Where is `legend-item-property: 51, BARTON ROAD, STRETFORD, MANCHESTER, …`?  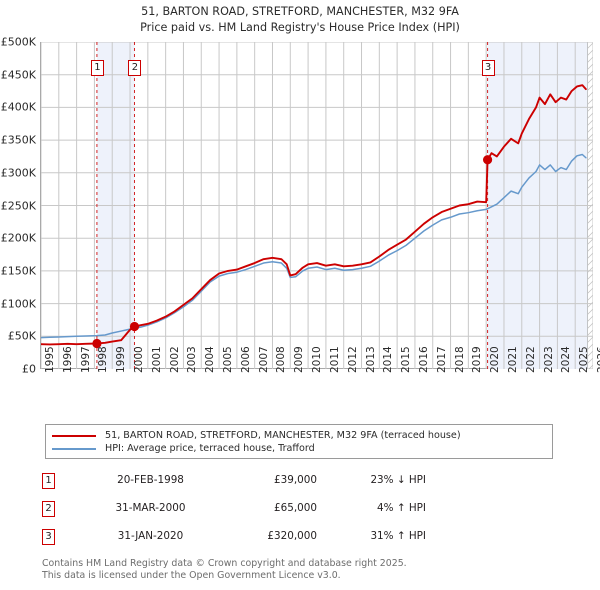
legend-item-property: 51, BARTON ROAD, STRETFORD, MANCHESTER, … is located at coordinates (299, 435).